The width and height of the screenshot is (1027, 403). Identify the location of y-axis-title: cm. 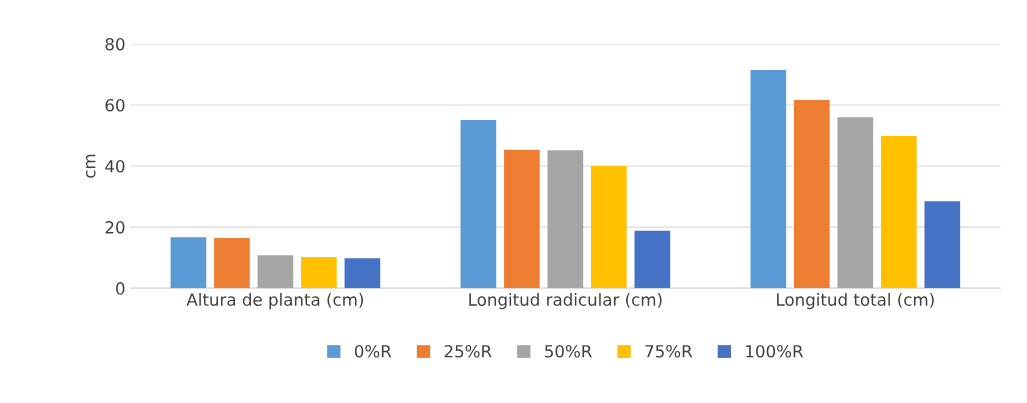
(91, 166).